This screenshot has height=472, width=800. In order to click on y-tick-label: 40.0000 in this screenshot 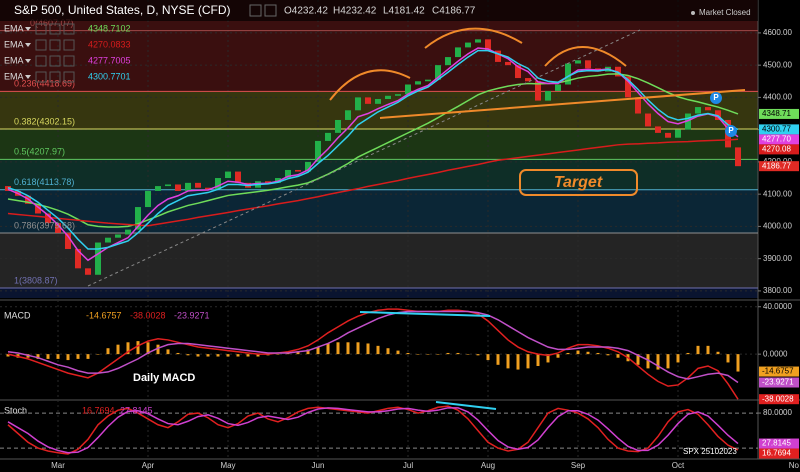, I will do `click(777, 306)`.